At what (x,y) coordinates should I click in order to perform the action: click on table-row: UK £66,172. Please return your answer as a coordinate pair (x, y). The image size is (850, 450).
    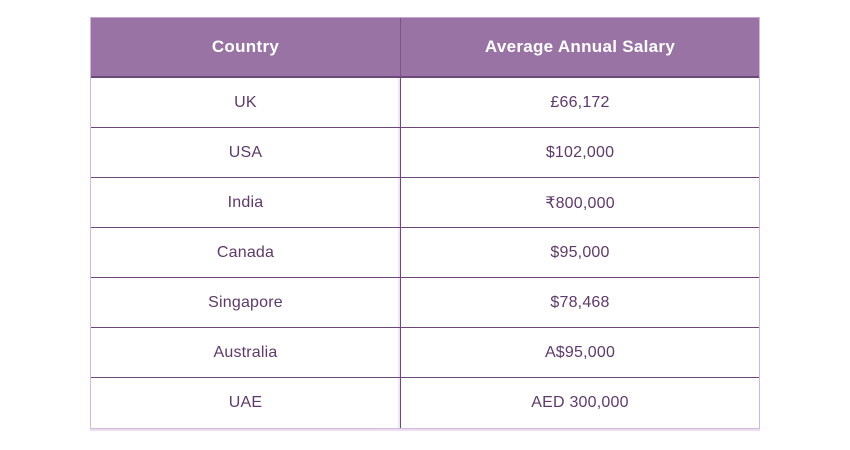
    Looking at the image, I should click on (425, 103).